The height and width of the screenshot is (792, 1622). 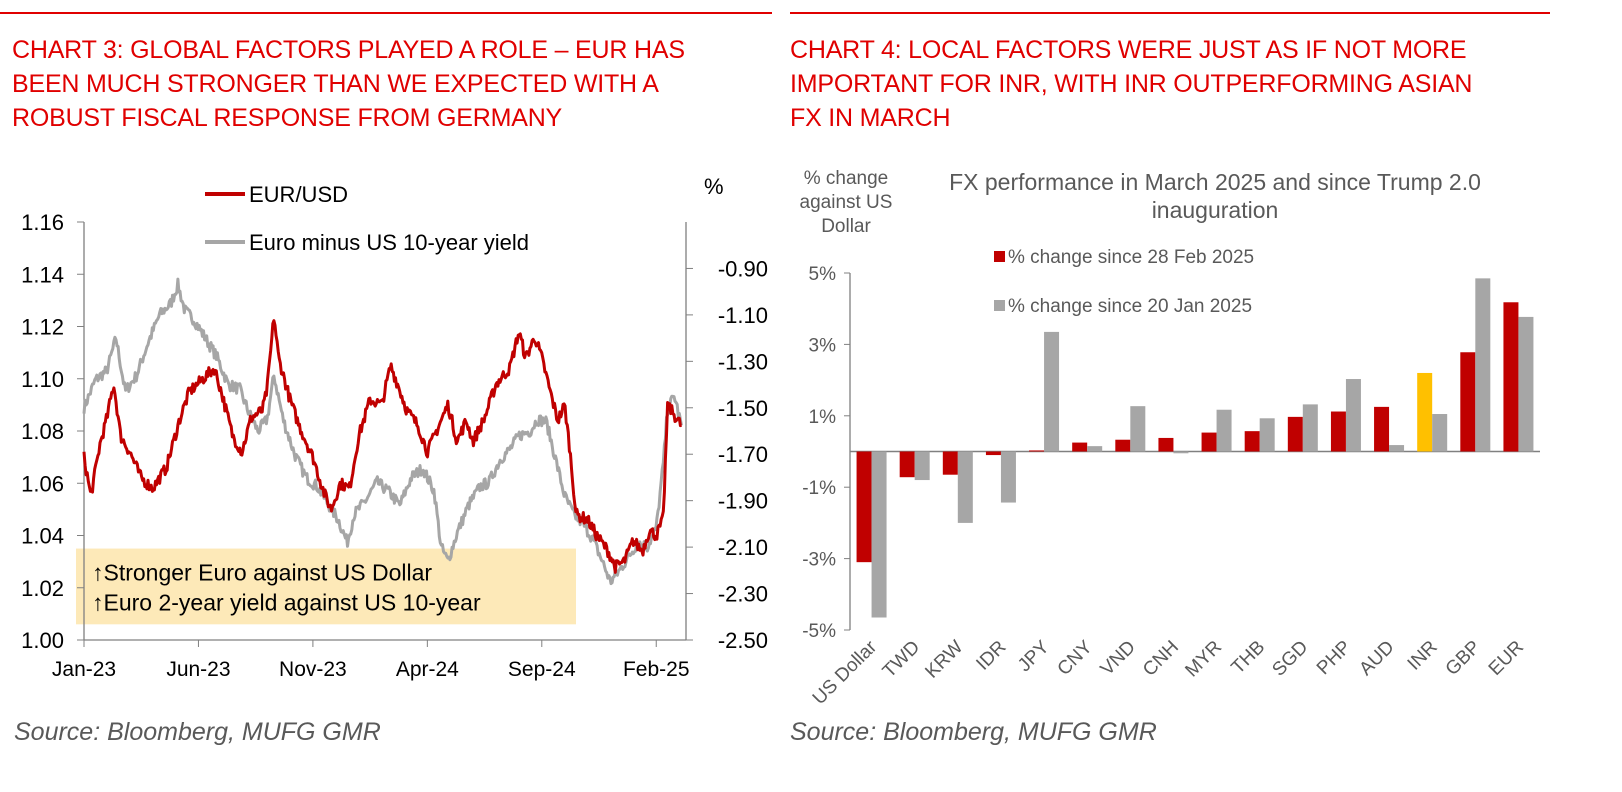 I want to click on y-tick-label: 1%, so click(x=823, y=417).